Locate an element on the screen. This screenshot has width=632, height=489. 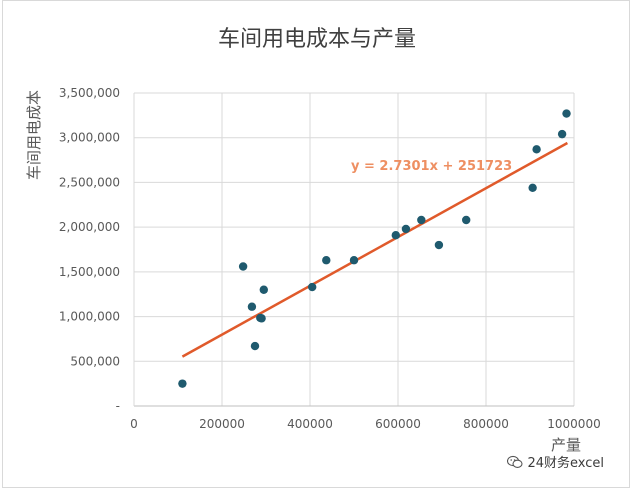
y-tick-label: 1,500,000 is located at coordinates (89, 272).